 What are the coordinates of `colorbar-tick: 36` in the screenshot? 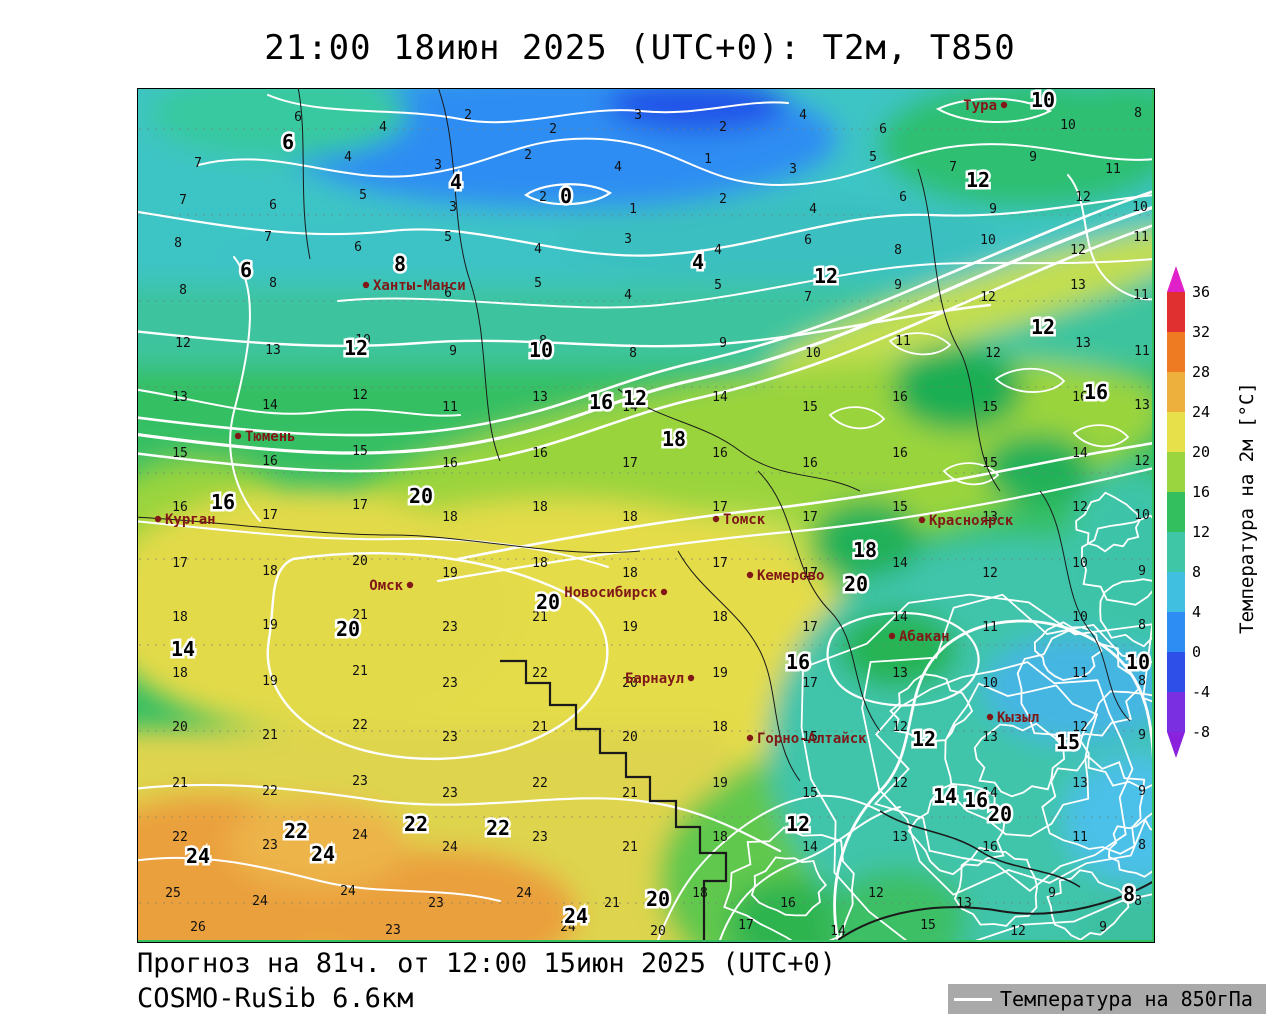 It's located at (1201, 292).